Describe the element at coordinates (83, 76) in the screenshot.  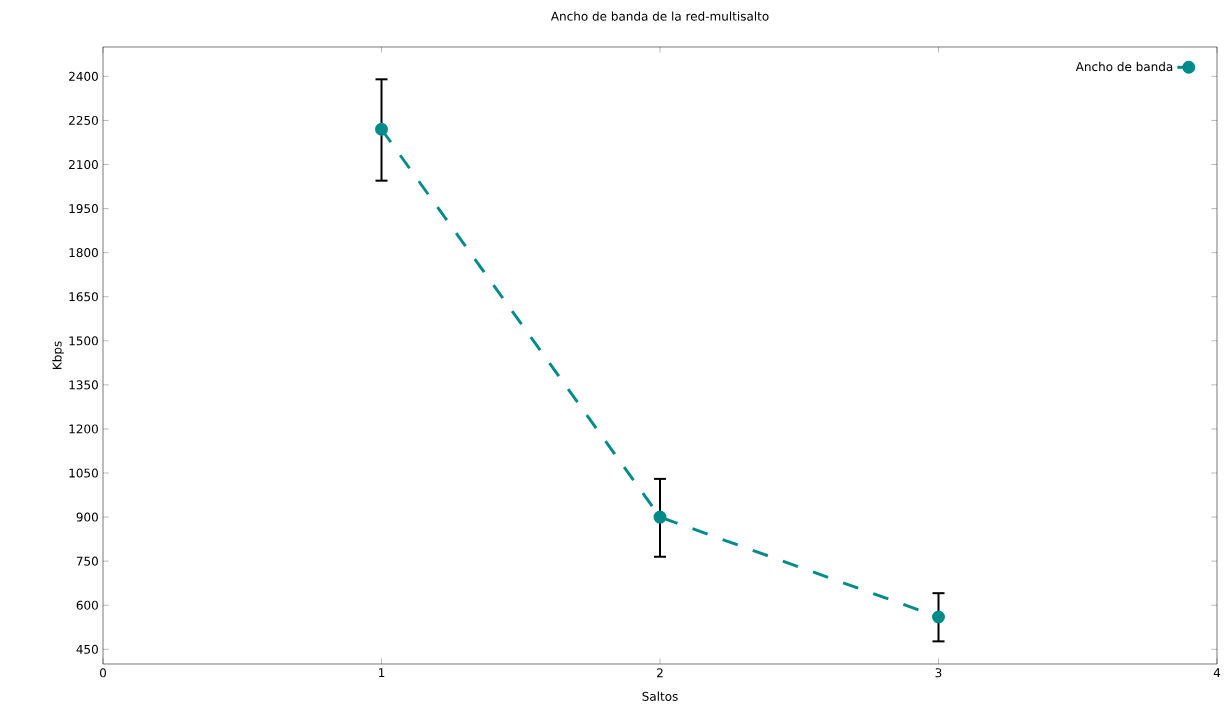
I see `y-tick-label: 2400` at that location.